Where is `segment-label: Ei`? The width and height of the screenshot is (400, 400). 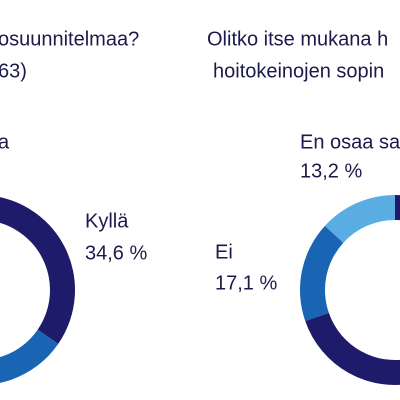
segment-label: Ei is located at coordinates (224, 252).